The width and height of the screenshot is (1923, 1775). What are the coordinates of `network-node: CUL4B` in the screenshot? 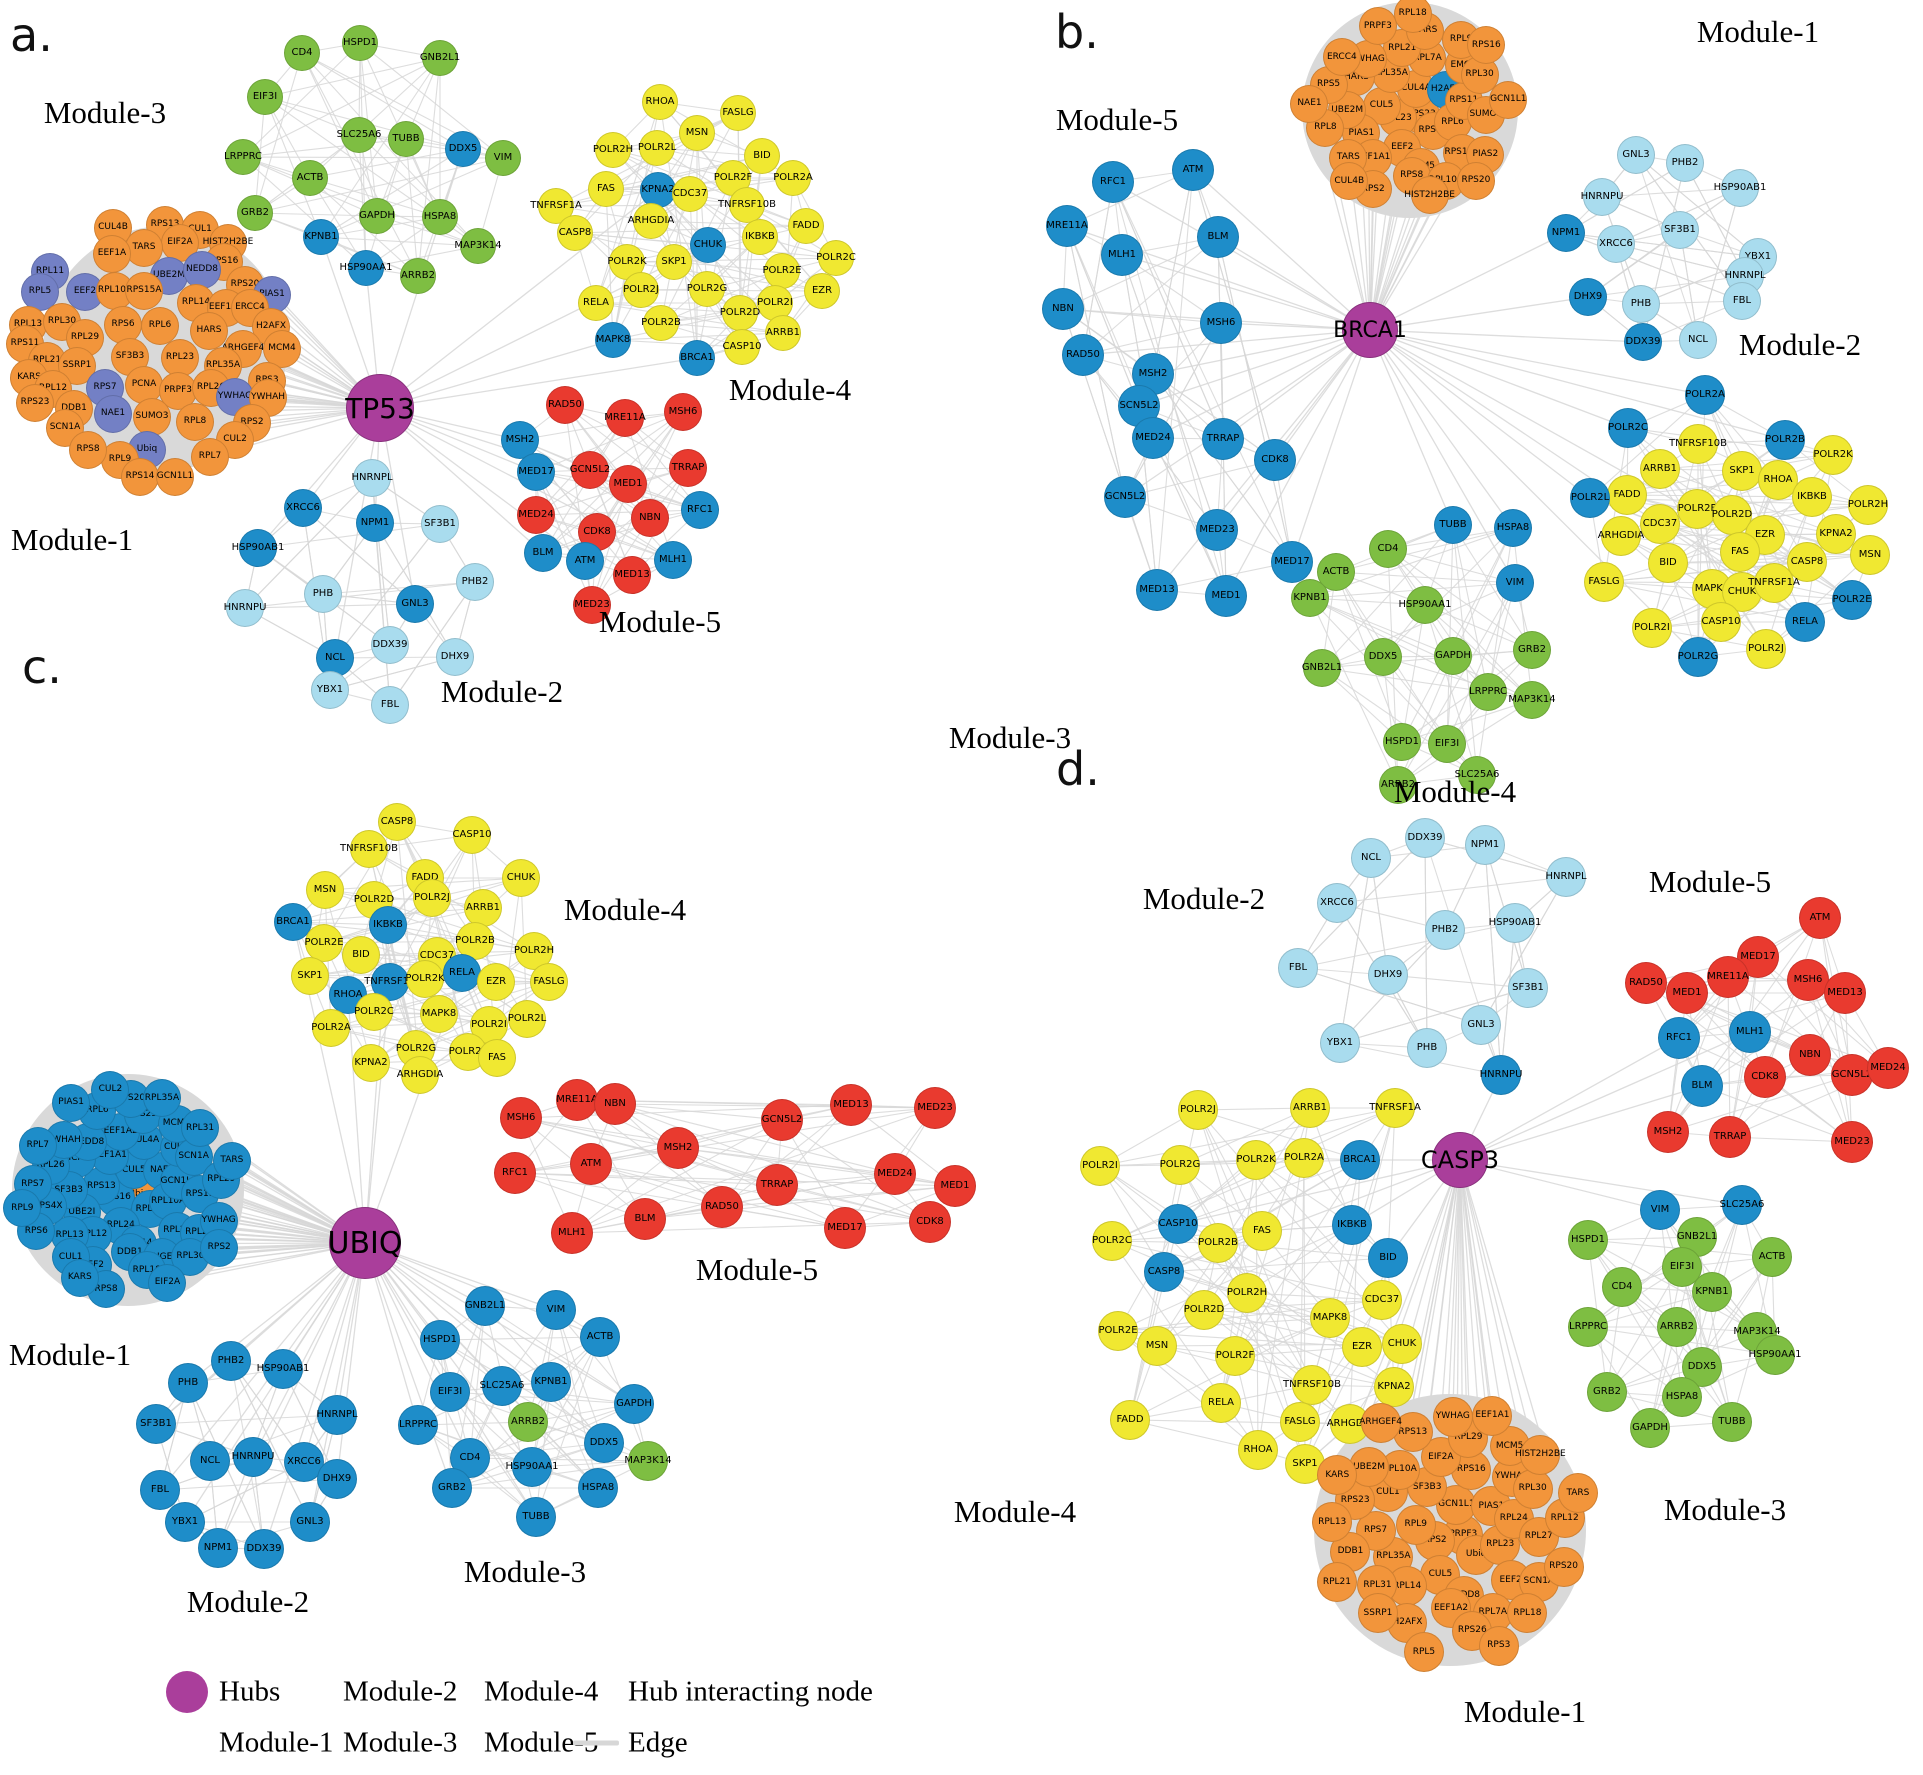 It's located at (1349, 181).